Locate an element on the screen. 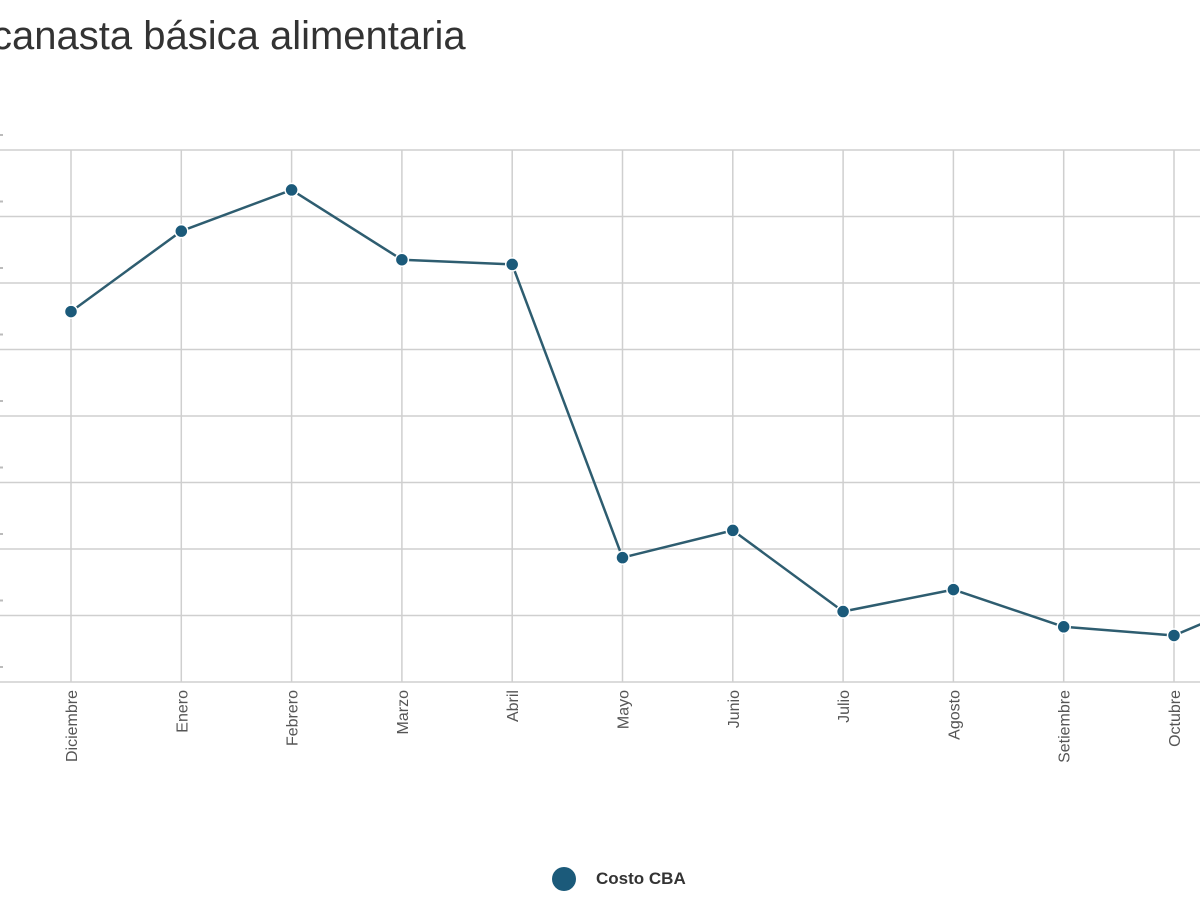  x-tick-label: Marzo is located at coordinates (403, 712).